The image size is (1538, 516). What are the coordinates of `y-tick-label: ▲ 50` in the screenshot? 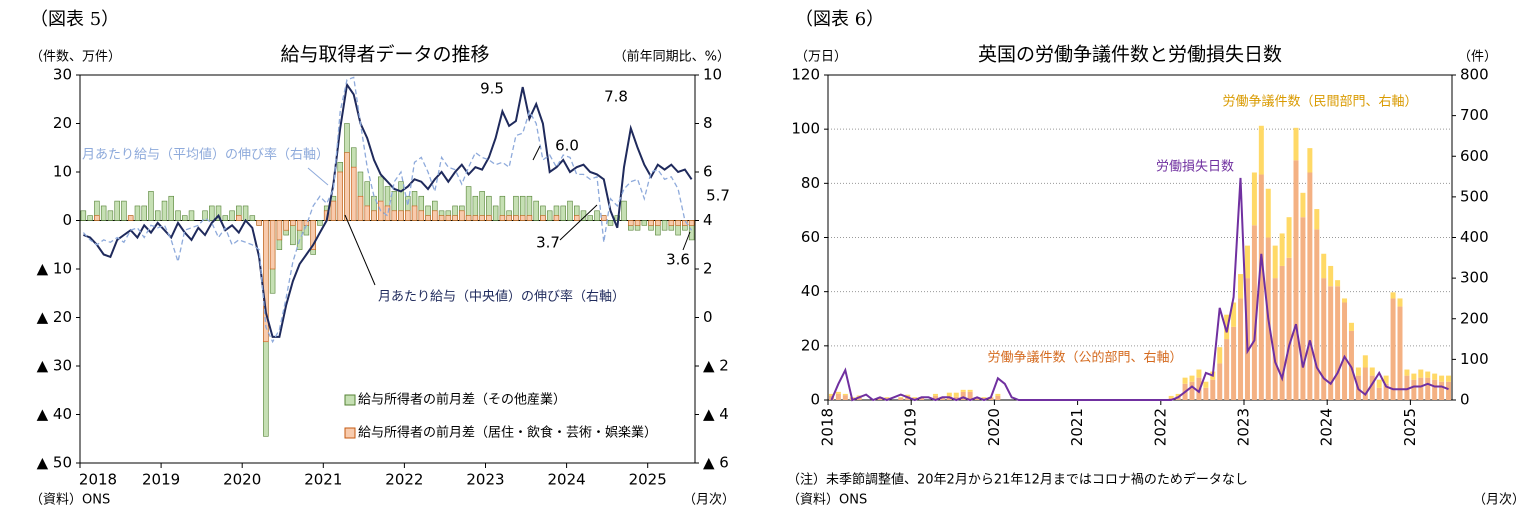 It's located at (54, 463).